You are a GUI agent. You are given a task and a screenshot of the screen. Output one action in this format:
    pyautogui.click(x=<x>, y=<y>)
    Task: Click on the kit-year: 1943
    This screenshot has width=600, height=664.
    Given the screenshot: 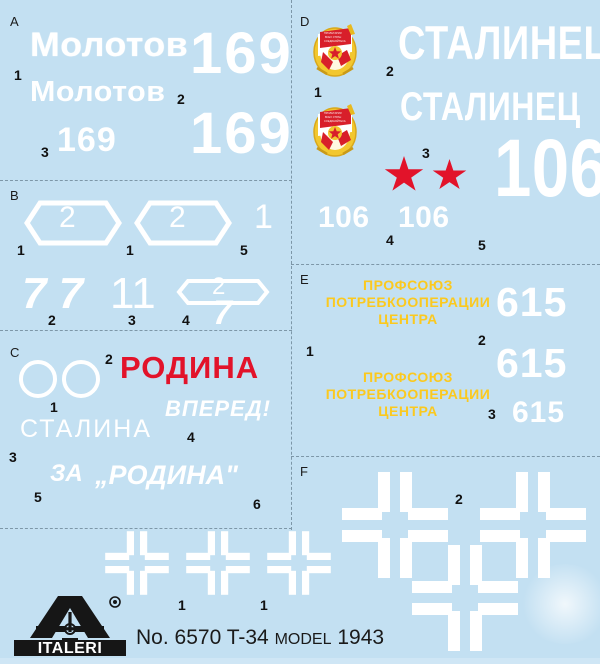 What is the action you would take?
    pyautogui.click(x=361, y=637)
    